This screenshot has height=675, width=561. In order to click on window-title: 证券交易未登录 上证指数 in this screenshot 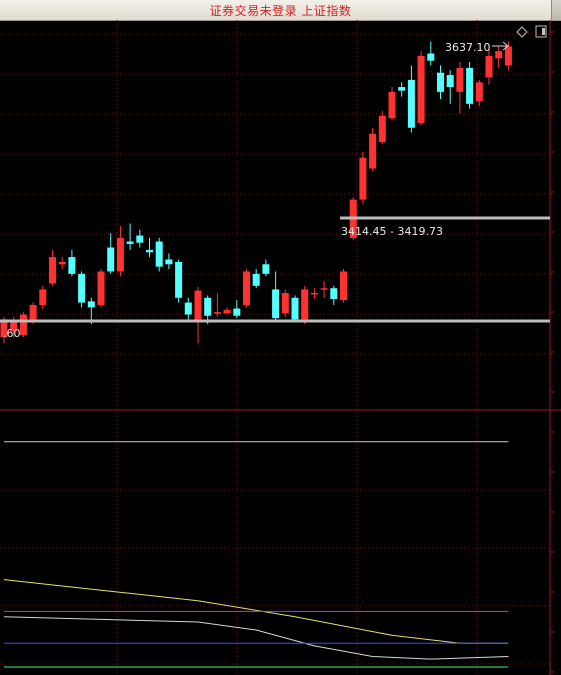, I will do `click(280, 10)`.